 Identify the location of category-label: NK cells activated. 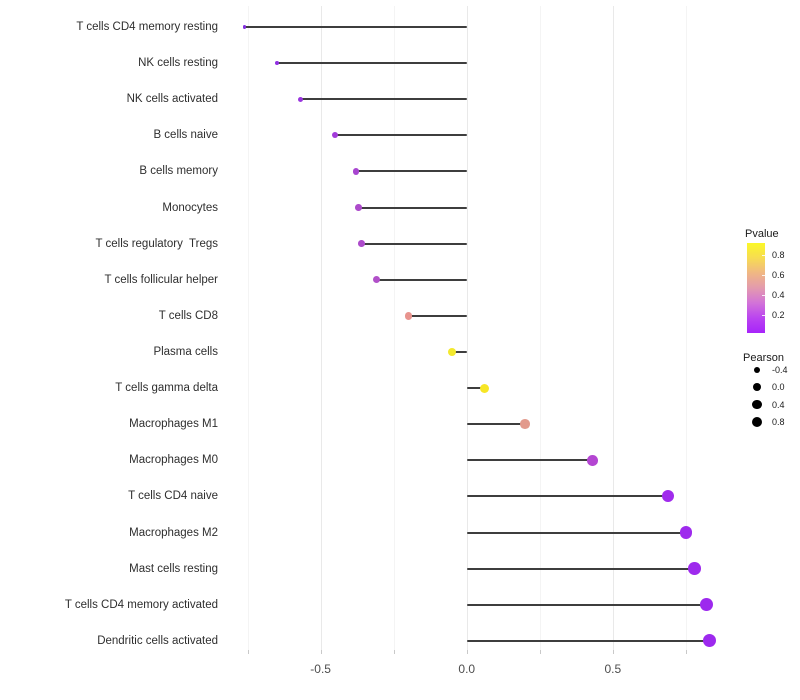
(172, 99).